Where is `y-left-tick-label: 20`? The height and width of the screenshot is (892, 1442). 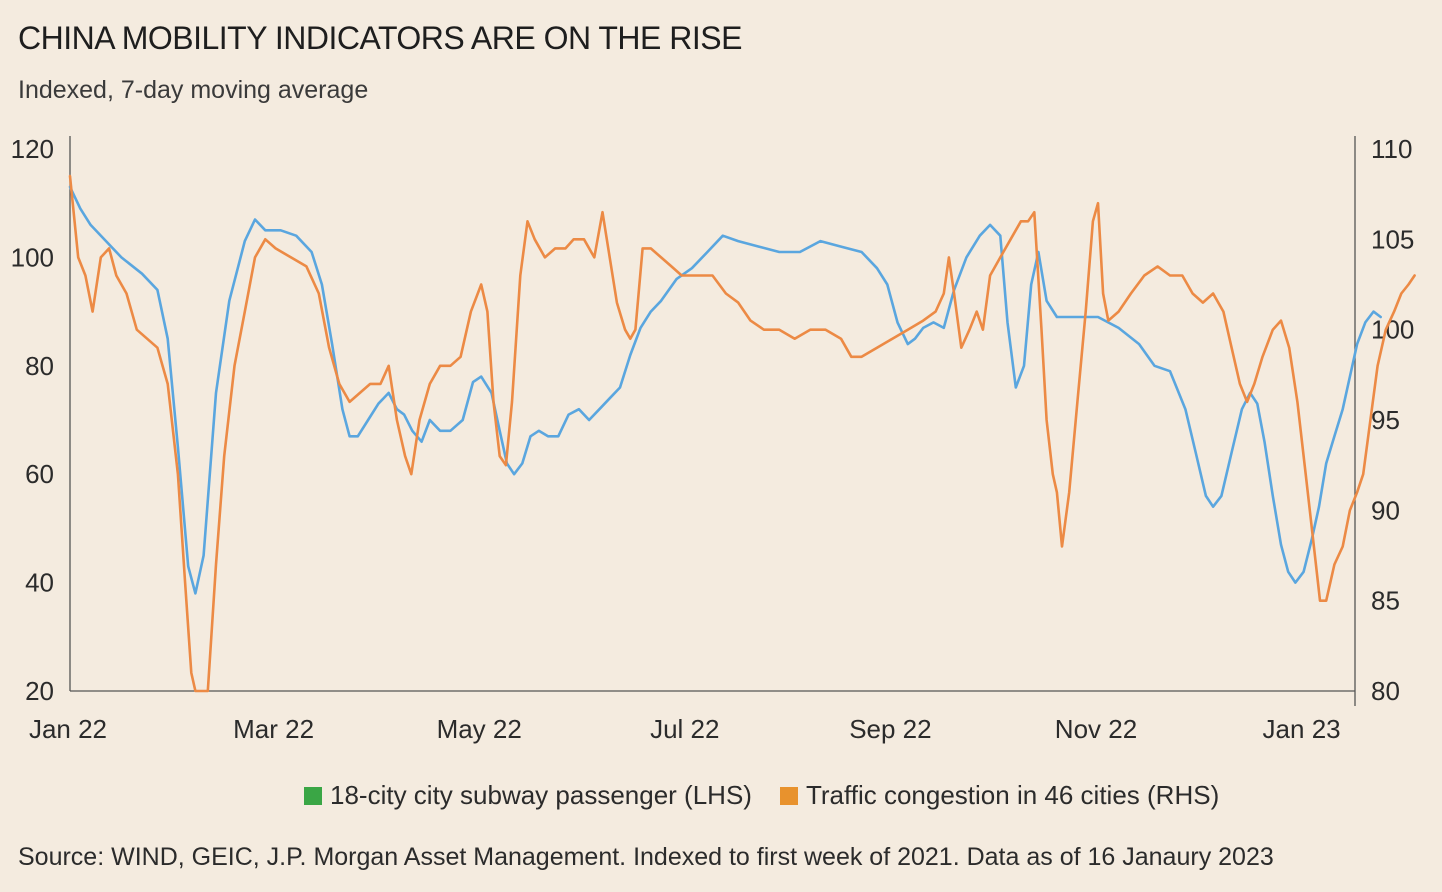
y-left-tick-label: 20 is located at coordinates (39, 691).